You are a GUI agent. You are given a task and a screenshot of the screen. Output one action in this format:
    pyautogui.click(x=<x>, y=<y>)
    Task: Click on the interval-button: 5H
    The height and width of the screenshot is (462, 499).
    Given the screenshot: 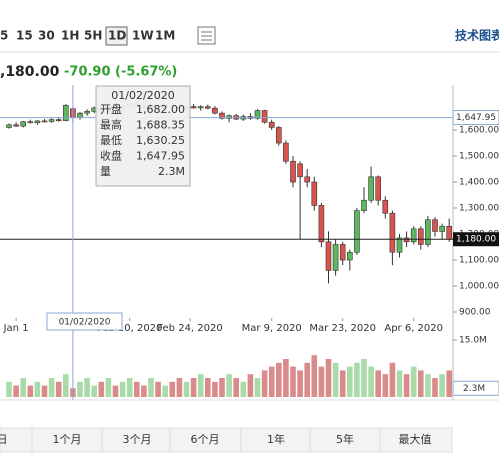 What is the action you would take?
    pyautogui.click(x=93, y=36)
    